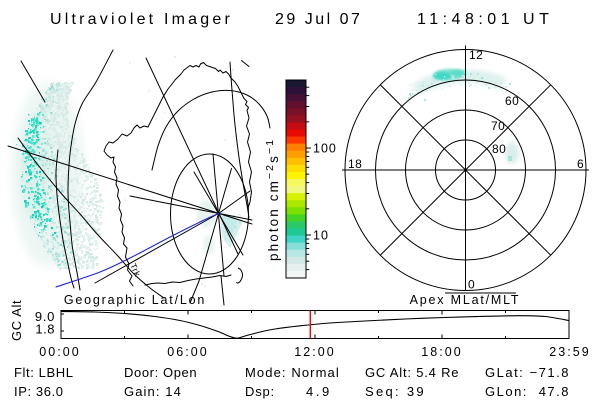 Image resolution: width=600 pixels, height=405 pixels. Describe the element at coordinates (315, 352) in the screenshot. I see `svg-text: 12:00` at that location.